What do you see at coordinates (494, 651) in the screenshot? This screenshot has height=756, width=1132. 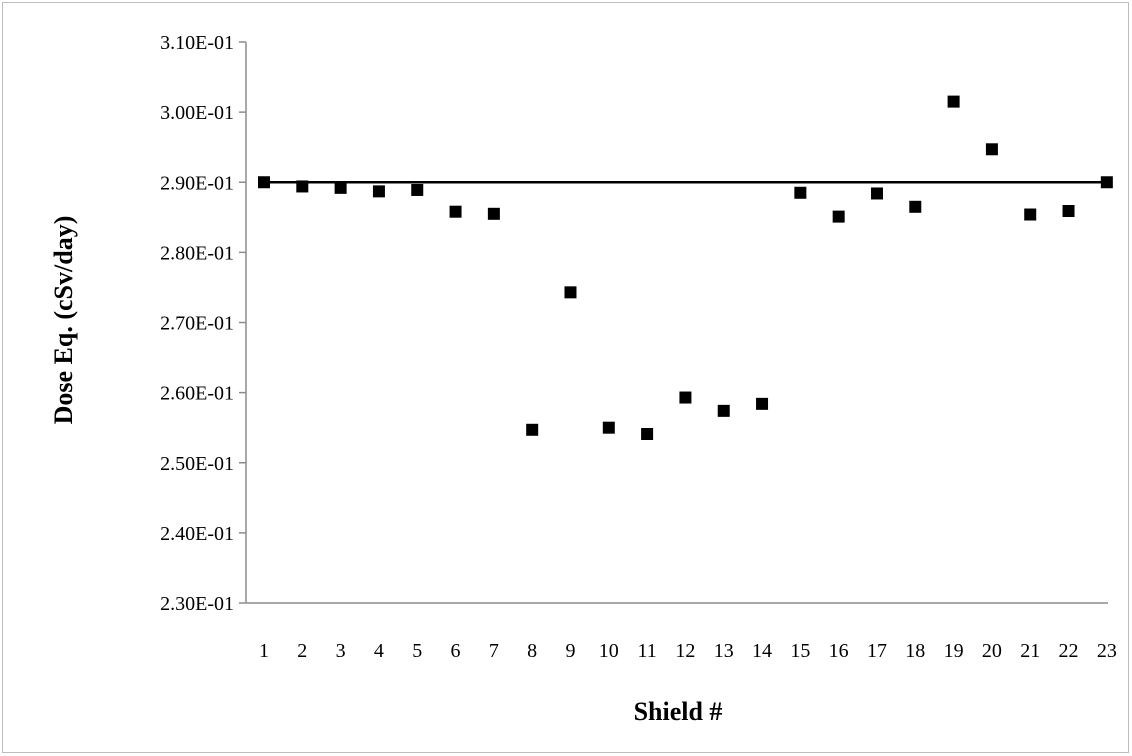 I see `x-tick-label: 7` at bounding box center [494, 651].